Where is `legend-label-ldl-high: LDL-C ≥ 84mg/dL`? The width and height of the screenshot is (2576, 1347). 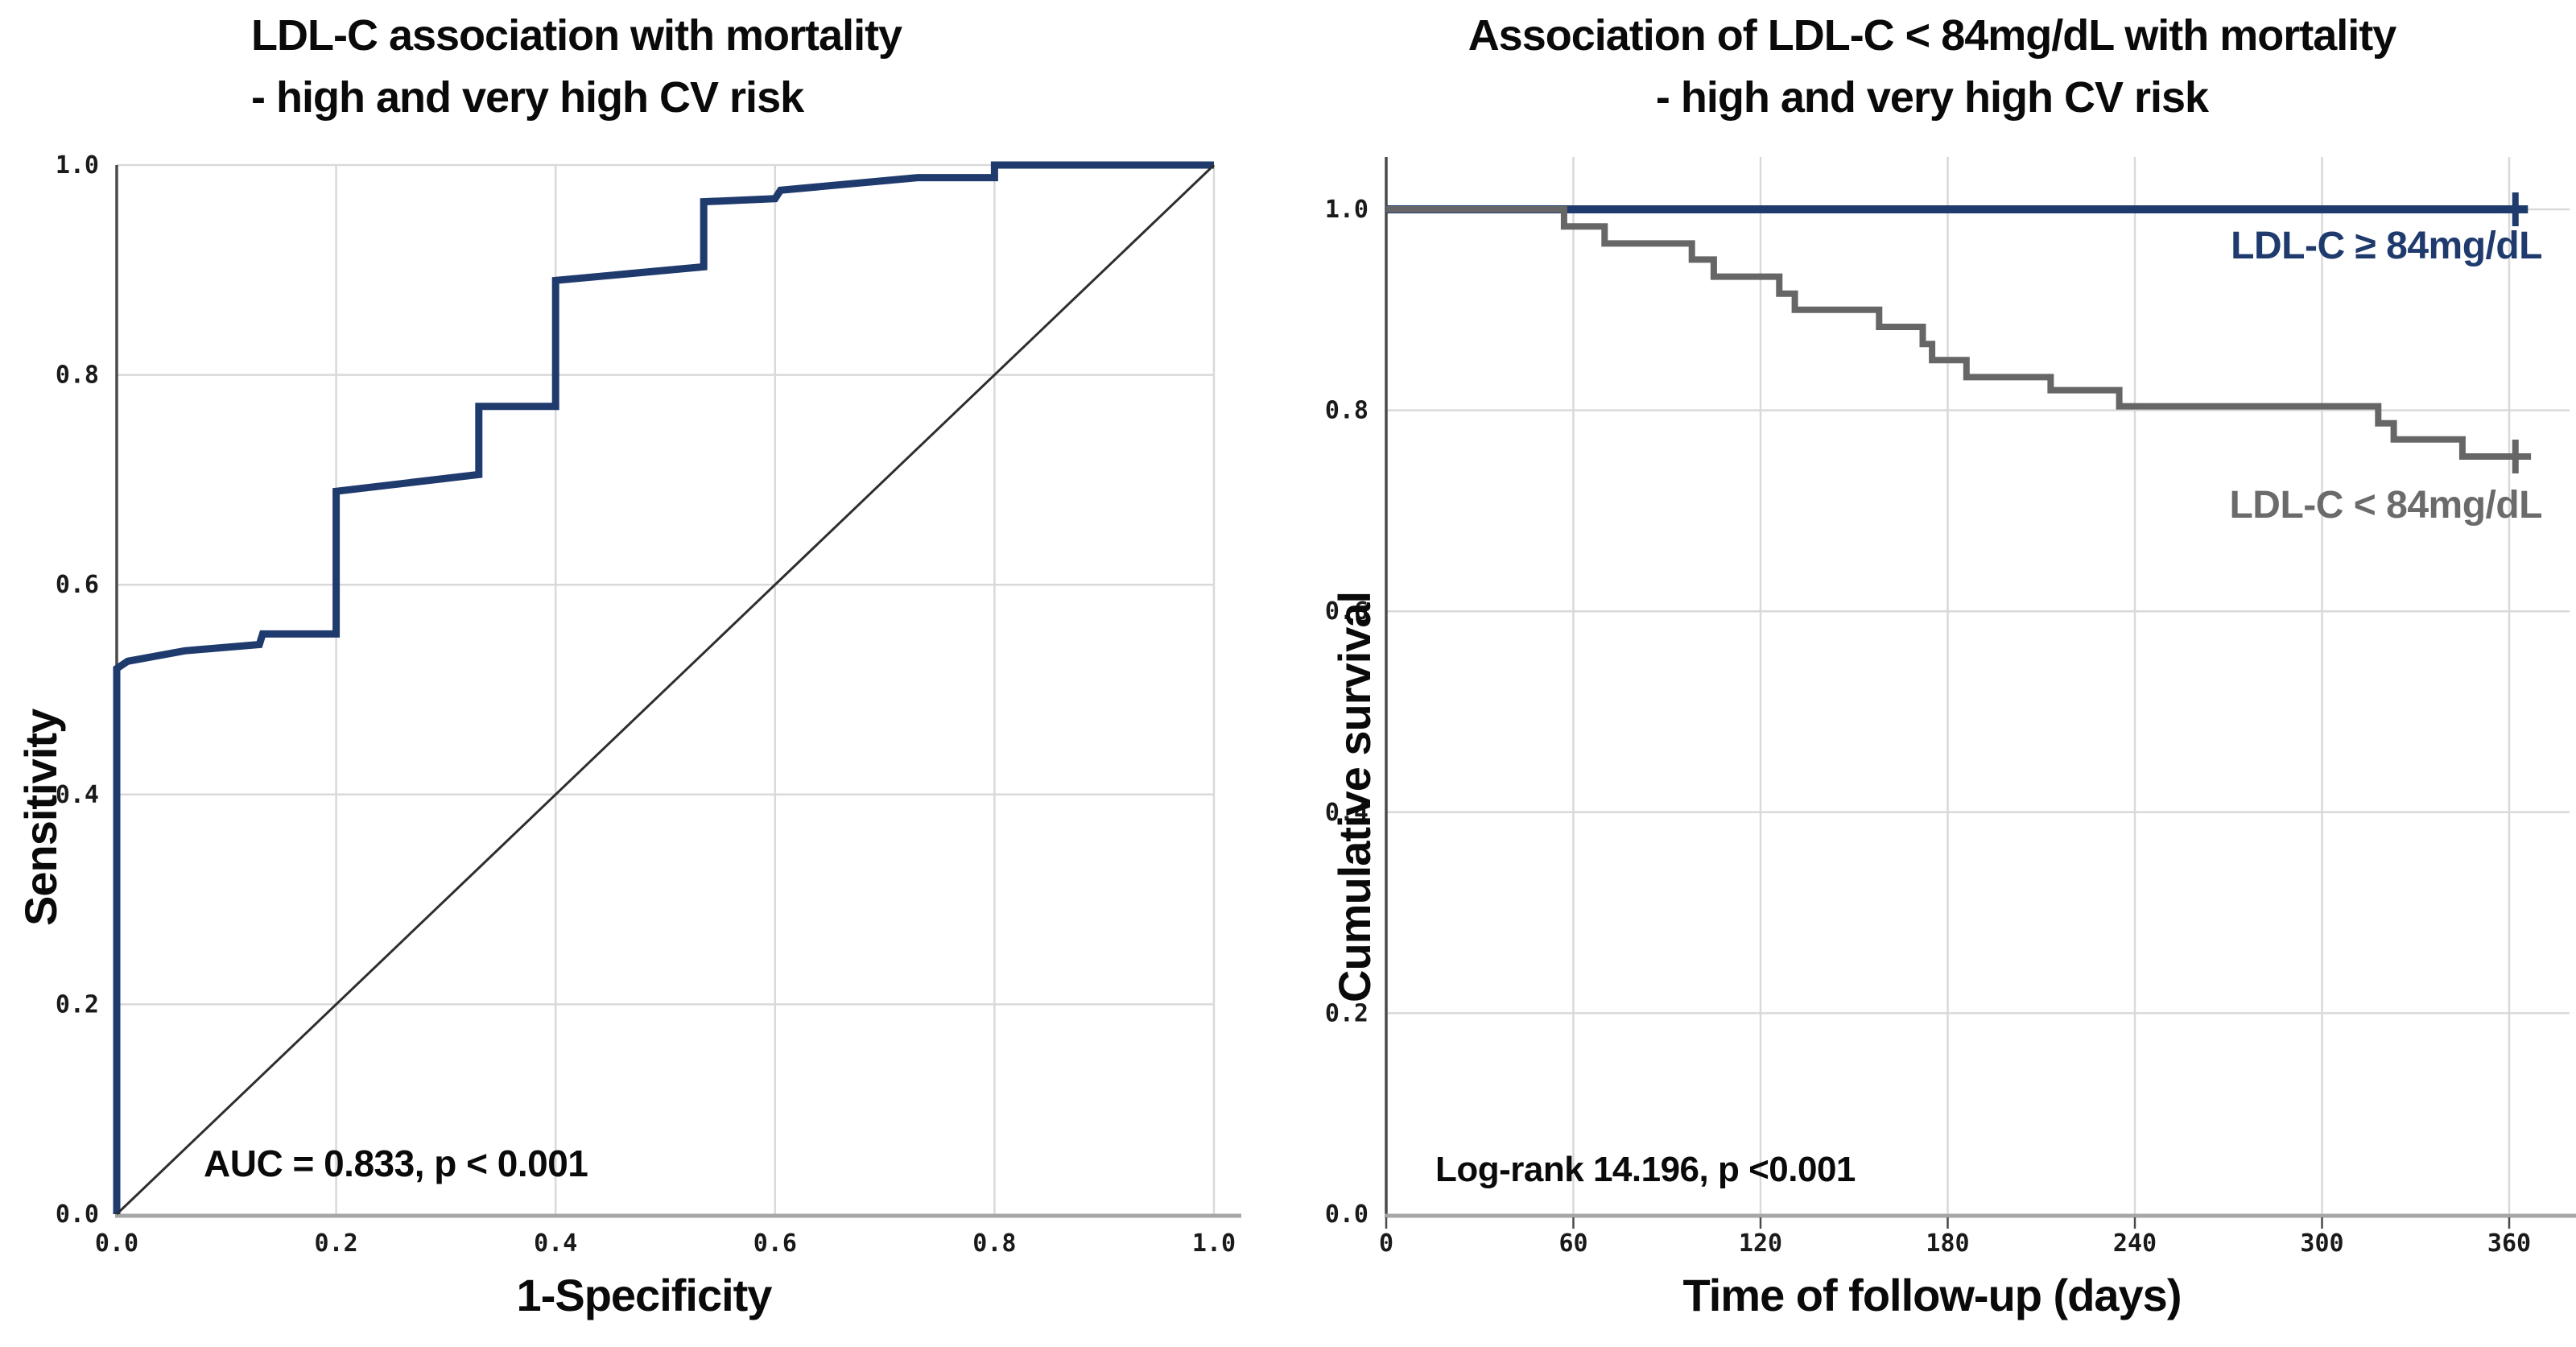 legend-label-ldl-high: LDL-C ≥ 84mg/dL is located at coordinates (2386, 246).